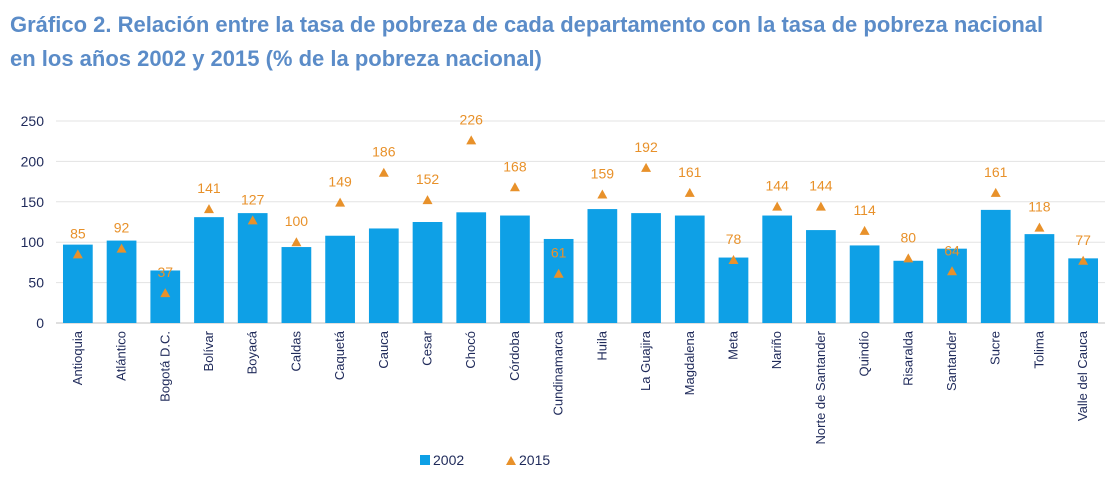 This screenshot has height=489, width=1119. Describe the element at coordinates (425, 460) in the screenshot. I see `legend-swatch-2002` at that location.